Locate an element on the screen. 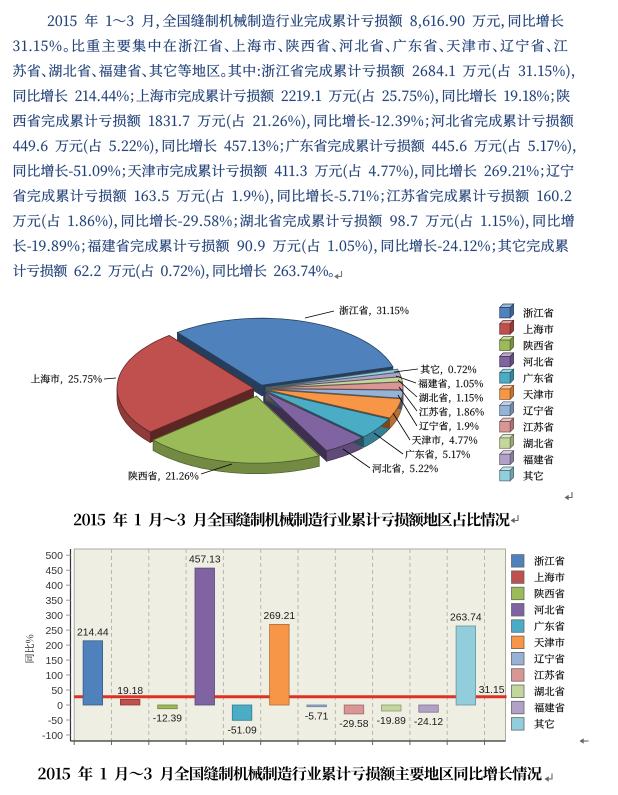  svg-text: 350 is located at coordinates (54, 601).